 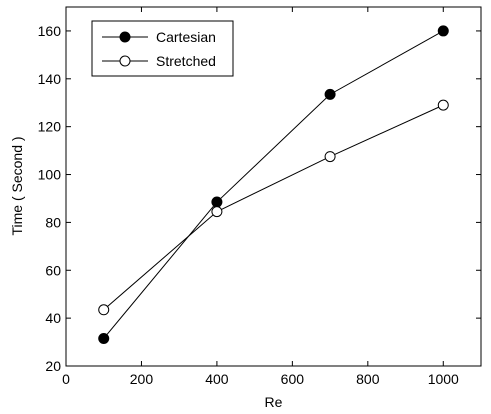 I want to click on y-tick-label-6: 140, so click(x=50, y=79).